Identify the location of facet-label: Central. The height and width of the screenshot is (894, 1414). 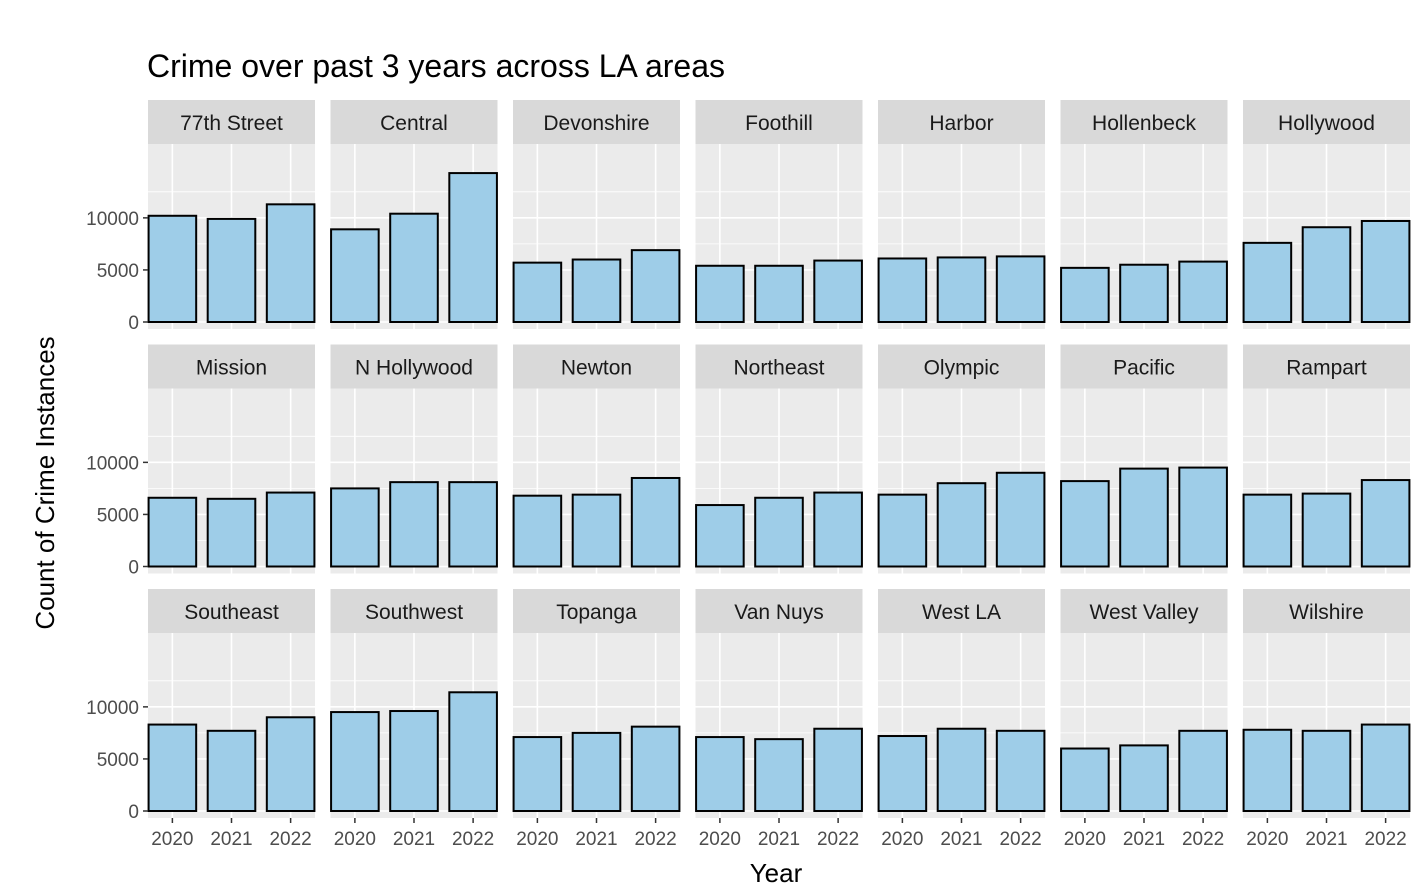
(414, 123).